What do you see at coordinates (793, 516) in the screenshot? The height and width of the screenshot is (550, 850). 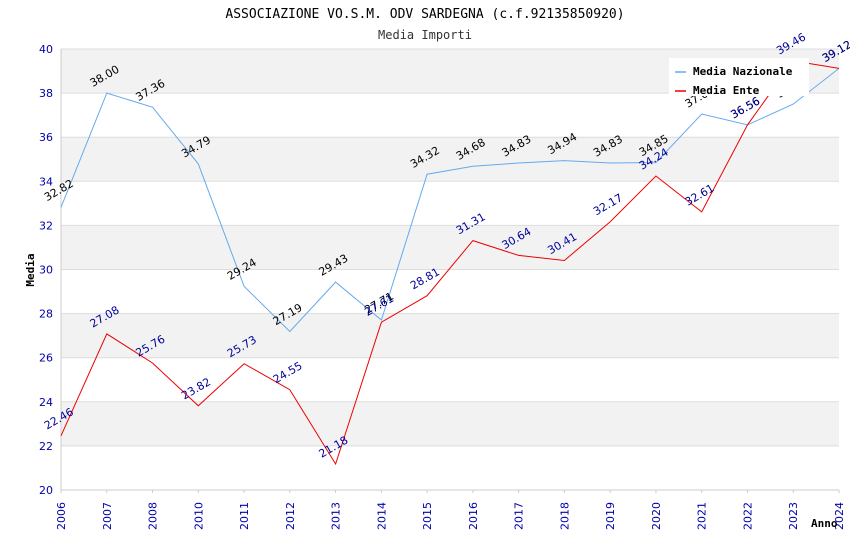 I see `x-tick-label: 2023` at bounding box center [793, 516].